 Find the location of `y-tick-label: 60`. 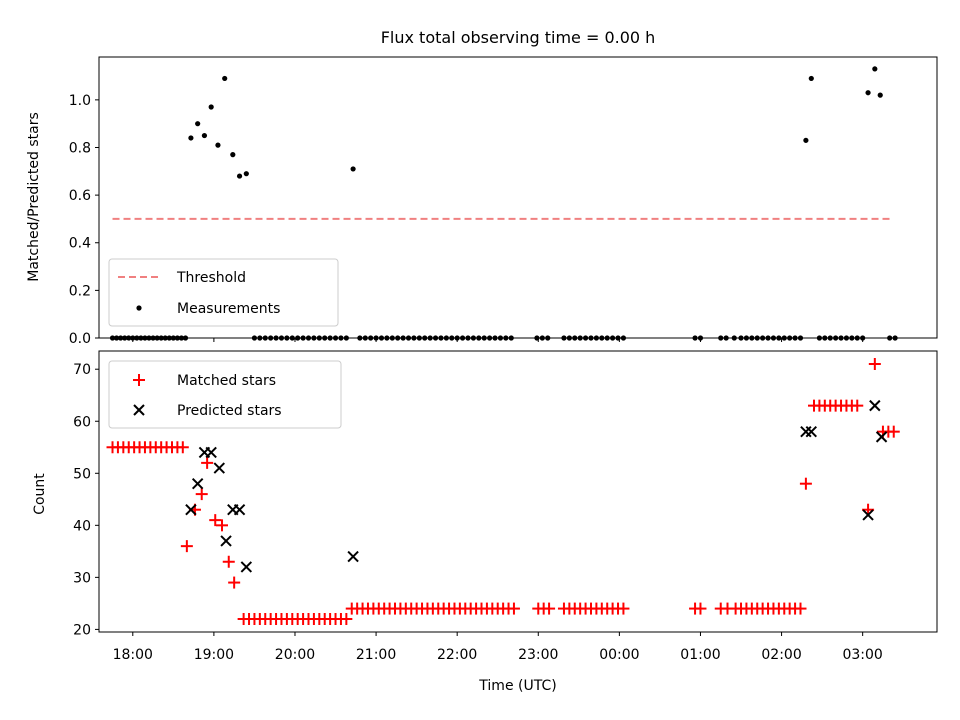

y-tick-label: 60 is located at coordinates (82, 422).